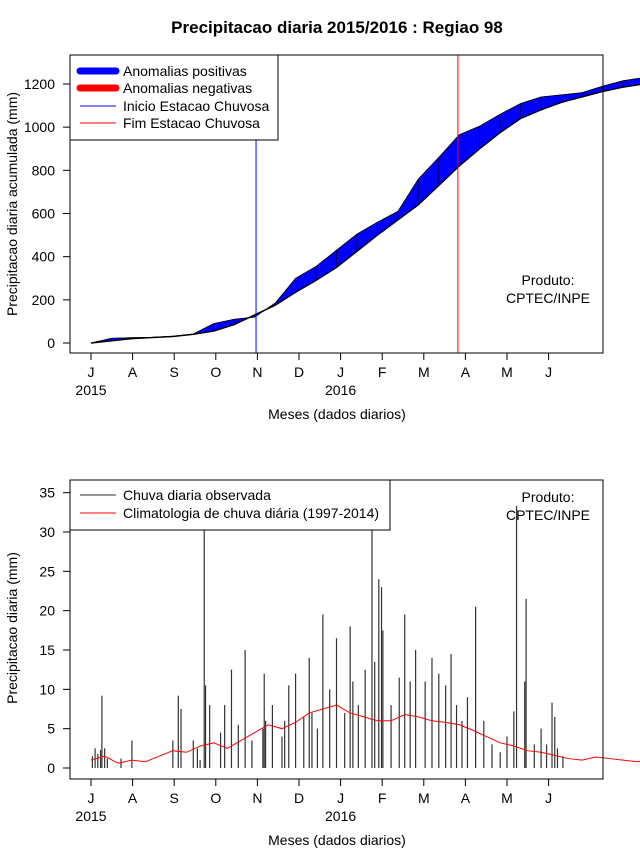 The width and height of the screenshot is (640, 850). Describe the element at coordinates (47, 650) in the screenshot. I see `y-tick-label: 15` at that location.